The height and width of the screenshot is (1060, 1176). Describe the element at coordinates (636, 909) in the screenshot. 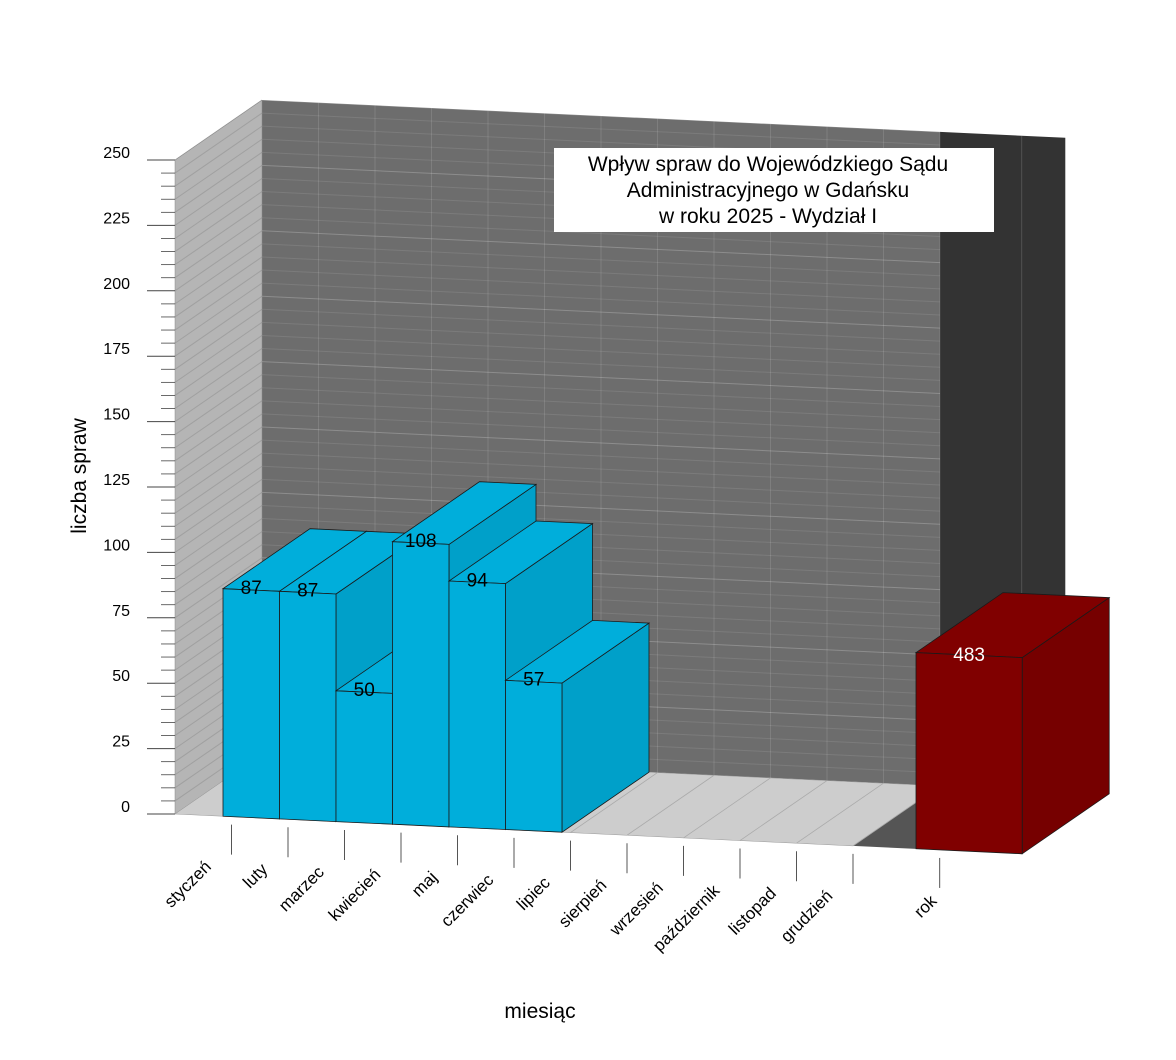

I see `x-tick-label: wrzesień` at that location.